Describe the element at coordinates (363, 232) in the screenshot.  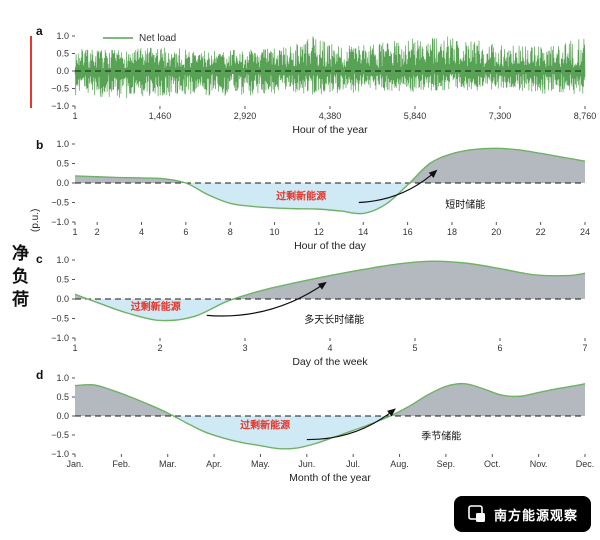
I see `svg-text: 14` at that location.